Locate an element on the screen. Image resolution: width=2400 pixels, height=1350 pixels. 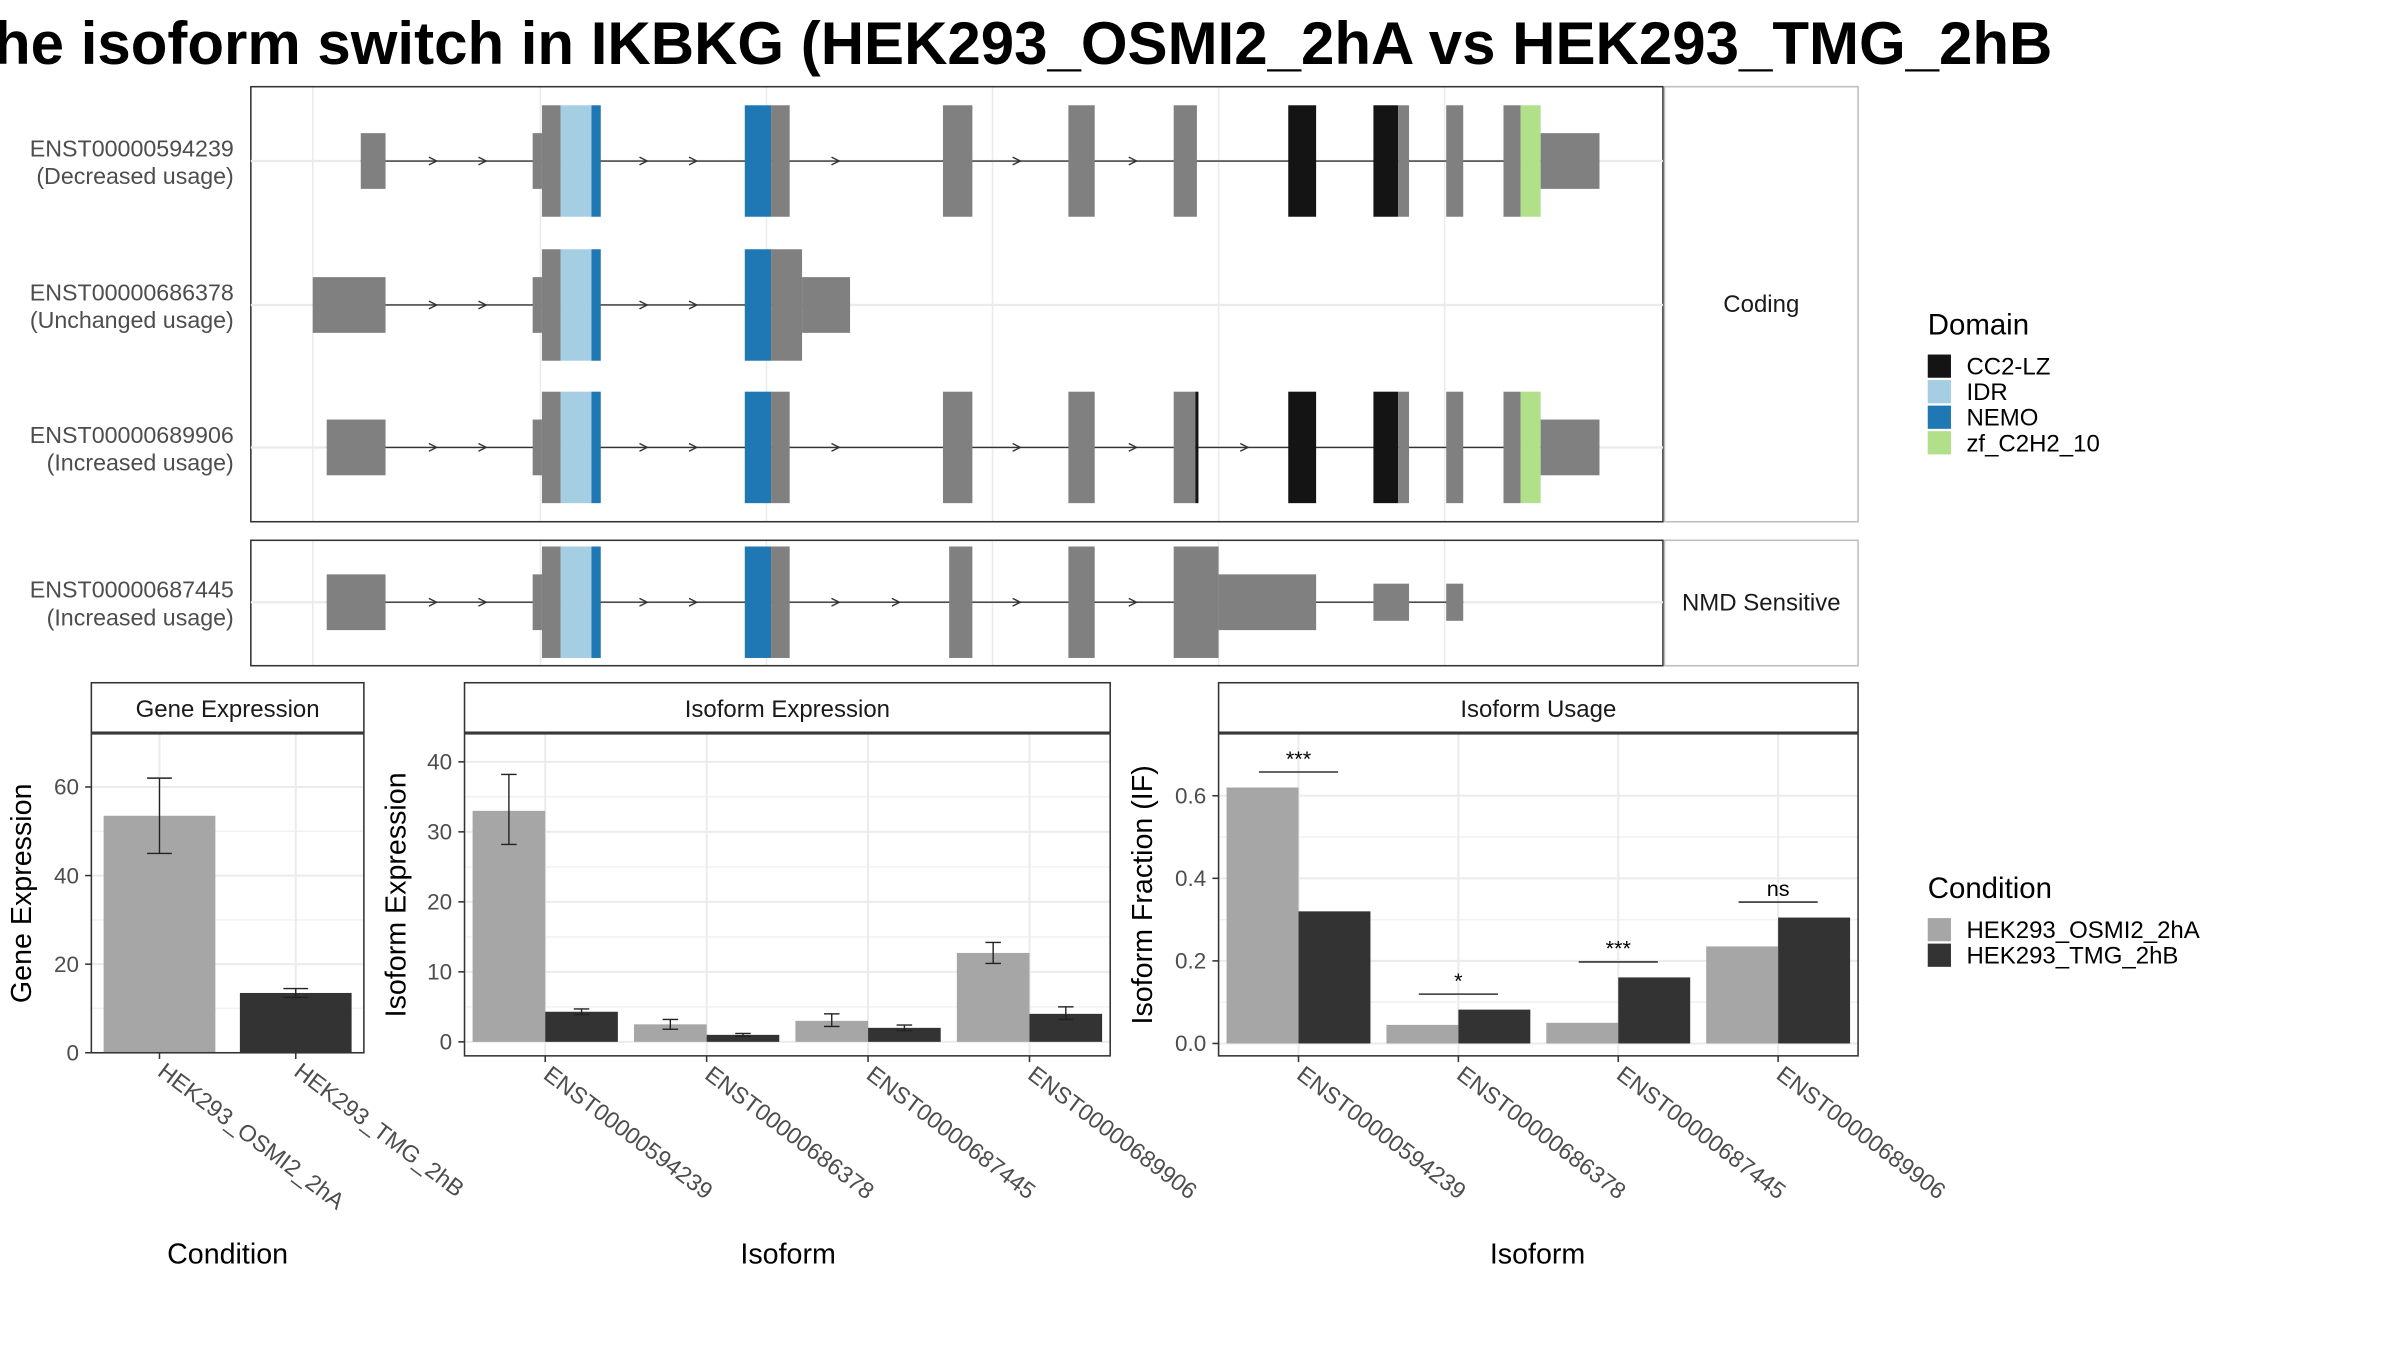
y-tick-label: 60 is located at coordinates (66, 787).